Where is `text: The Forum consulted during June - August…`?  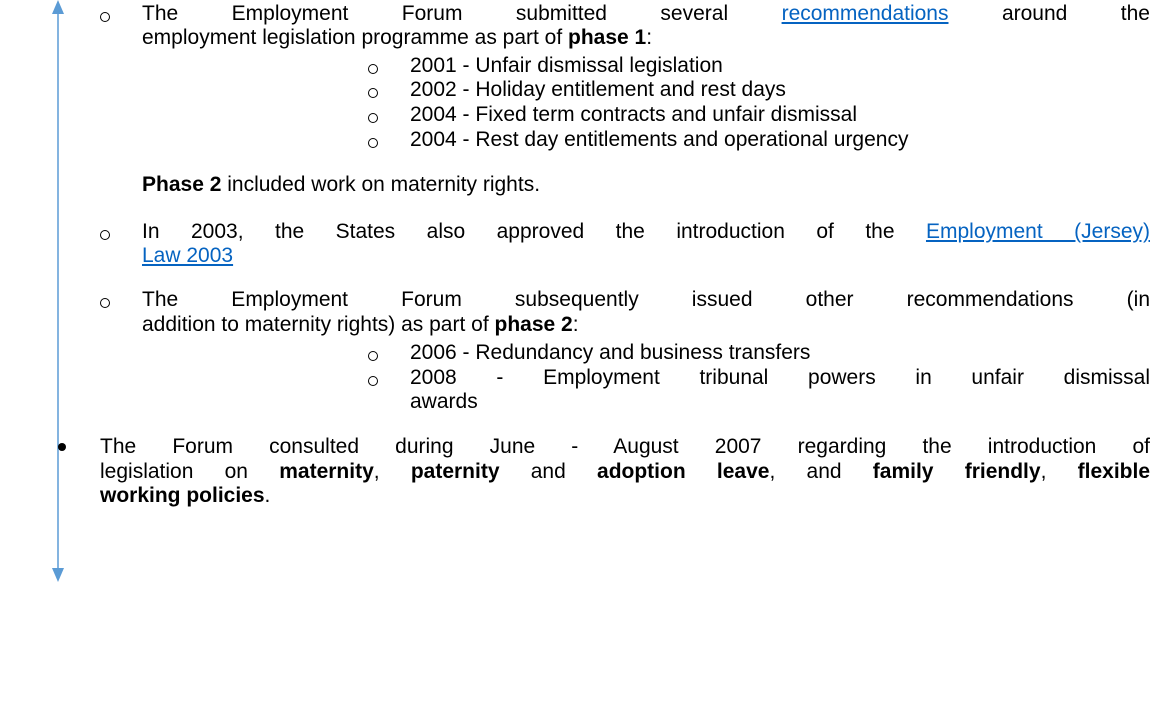
text: The Forum consulted during June - August… is located at coordinates (625, 446).